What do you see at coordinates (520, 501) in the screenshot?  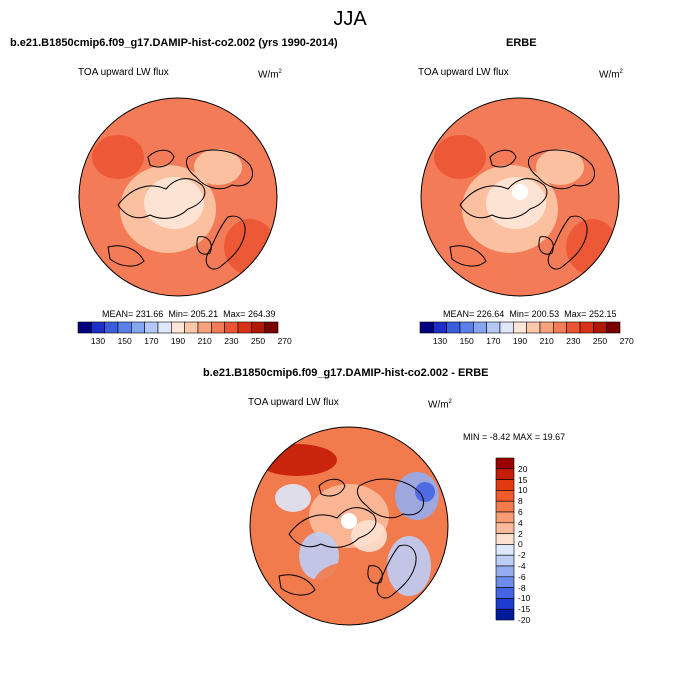 I see `colorbar-tick-label: 8` at bounding box center [520, 501].